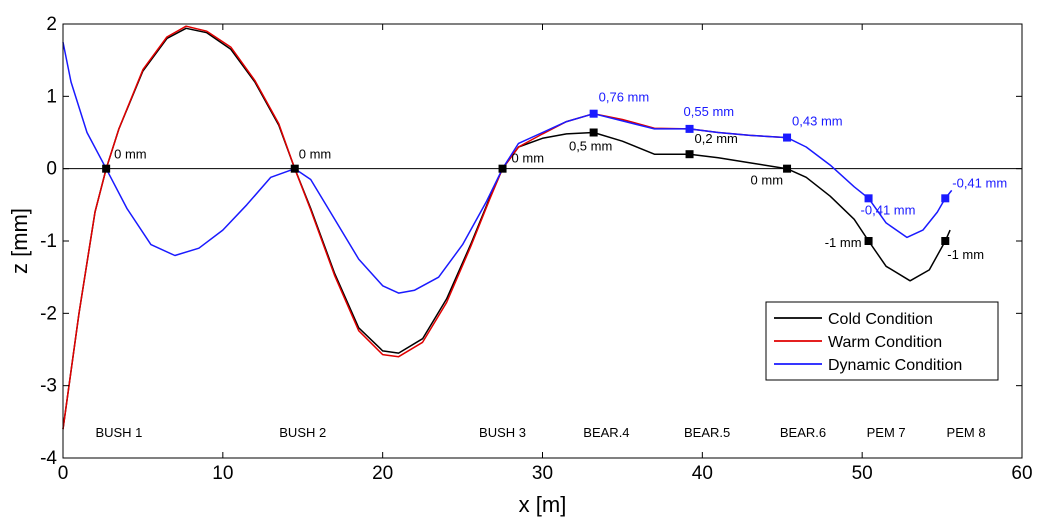 This screenshot has width=1040, height=520. Describe the element at coordinates (543, 504) in the screenshot. I see `x-axis-title: x [m]` at that location.